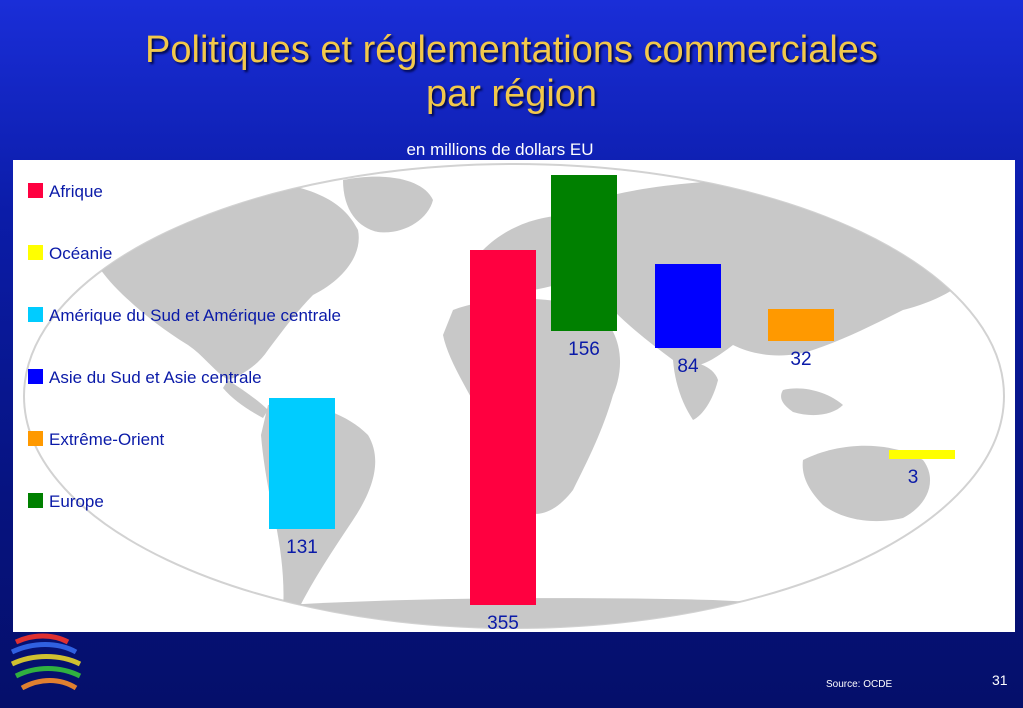 This screenshot has height=708, width=1023. I want to click on legend-item: Afrique, so click(65, 192).